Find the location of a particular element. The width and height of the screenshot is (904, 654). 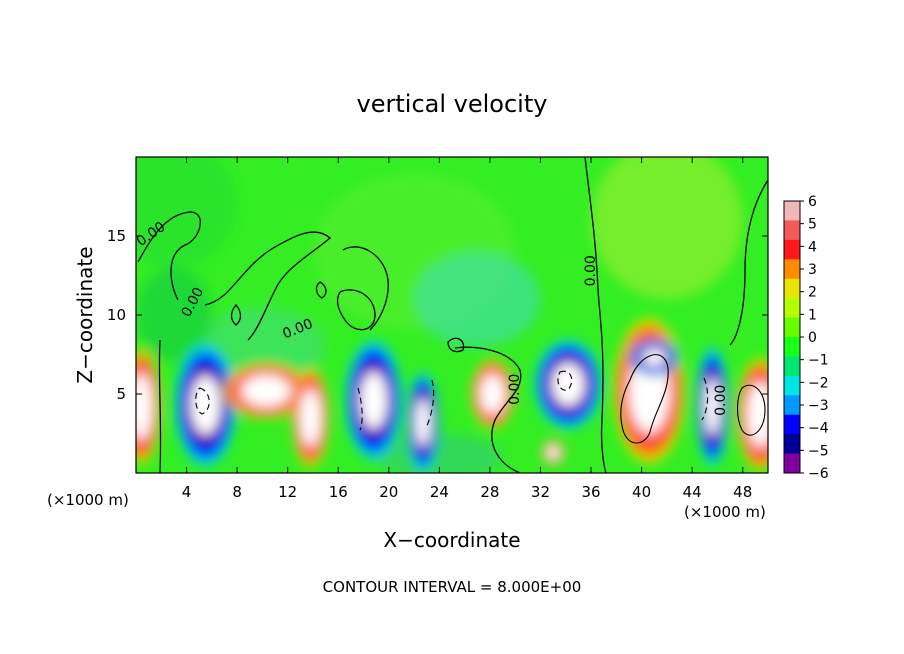

colorbar-label: 0 is located at coordinates (812, 338).